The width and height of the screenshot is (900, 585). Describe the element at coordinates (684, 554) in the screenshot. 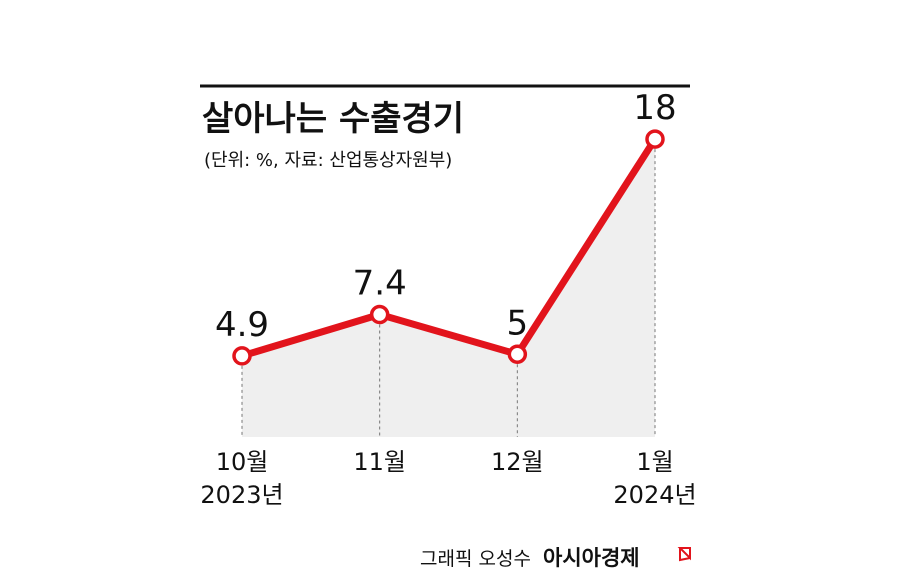

I see `brand-mark-icon` at that location.